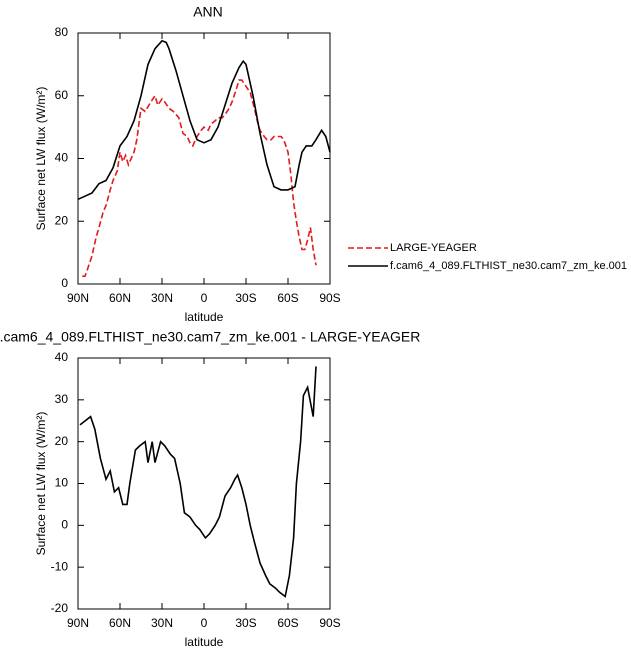  I want to click on y-tick-label: 80, so click(62, 32).